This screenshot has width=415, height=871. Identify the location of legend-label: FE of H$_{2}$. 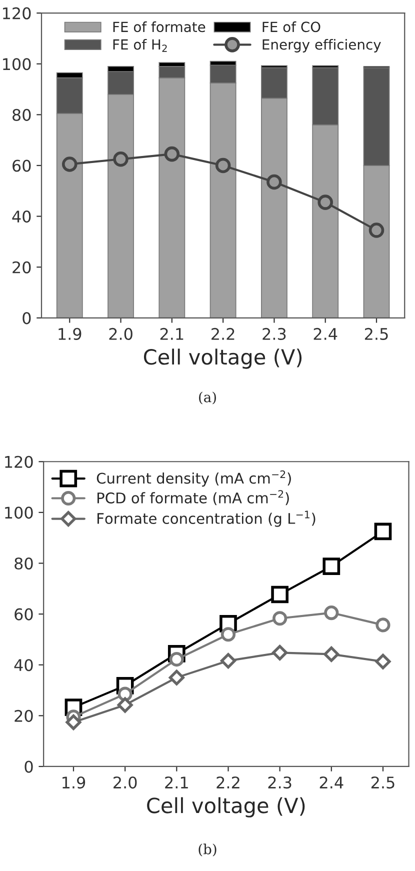
(140, 45).